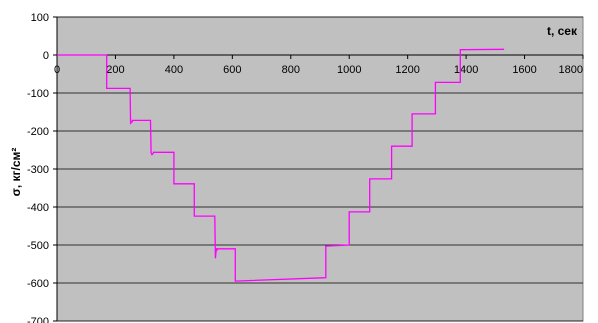 The height and width of the screenshot is (323, 598). Describe the element at coordinates (38, 132) in the screenshot. I see `y-tick-label-3: -200` at that location.